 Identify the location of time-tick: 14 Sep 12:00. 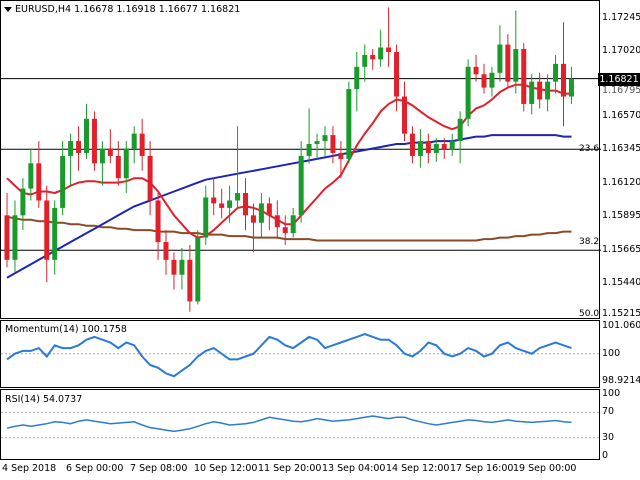
(418, 468).